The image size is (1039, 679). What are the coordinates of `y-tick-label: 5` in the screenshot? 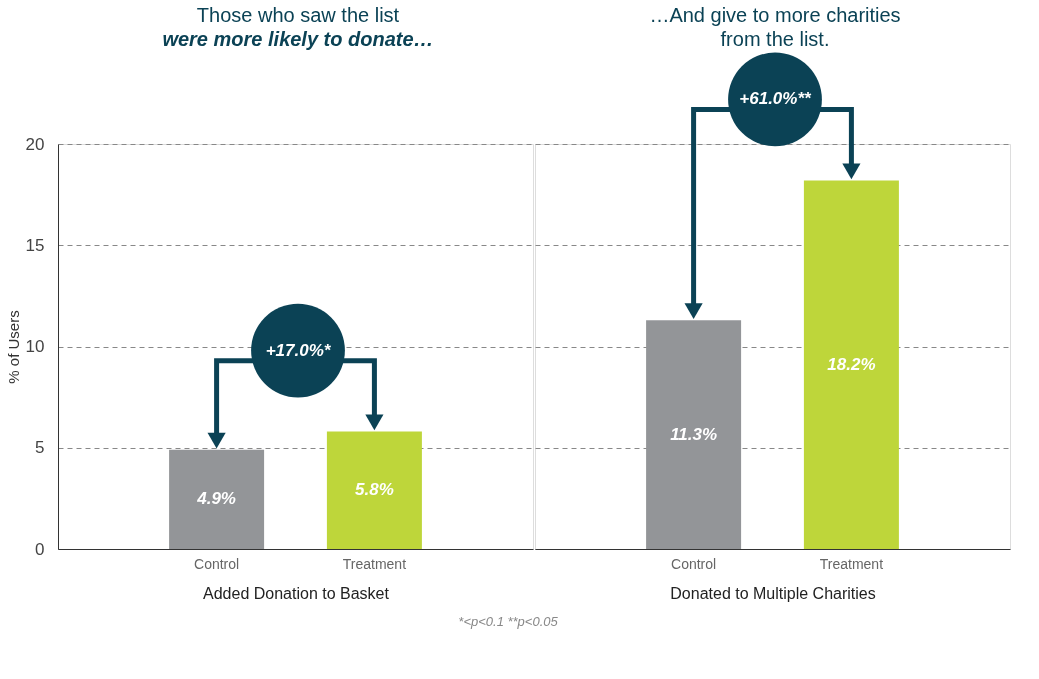 It's located at (40, 448).